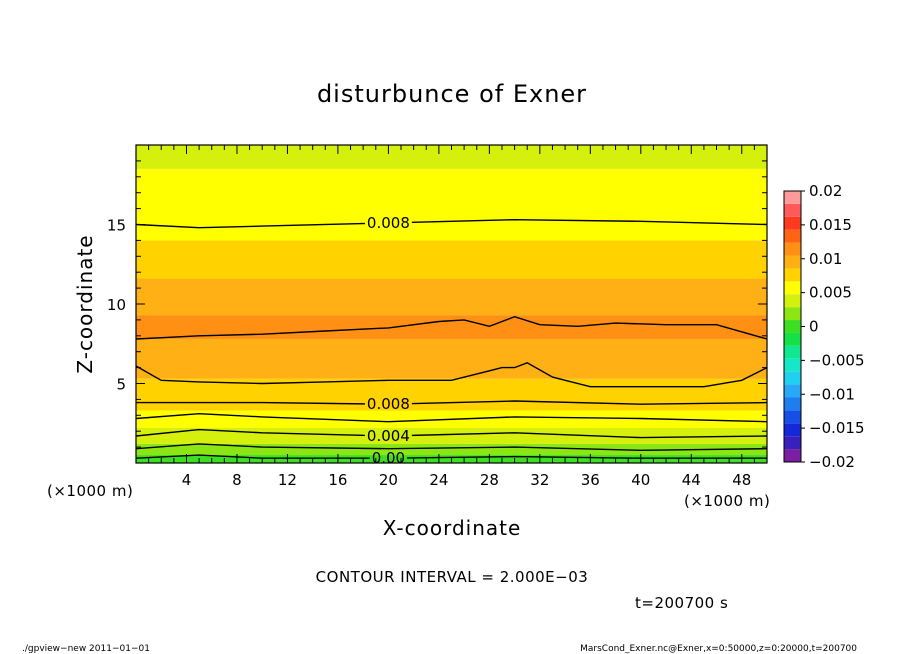 The image size is (904, 654). I want to click on contour-label-3: 0.008, so click(388, 404).